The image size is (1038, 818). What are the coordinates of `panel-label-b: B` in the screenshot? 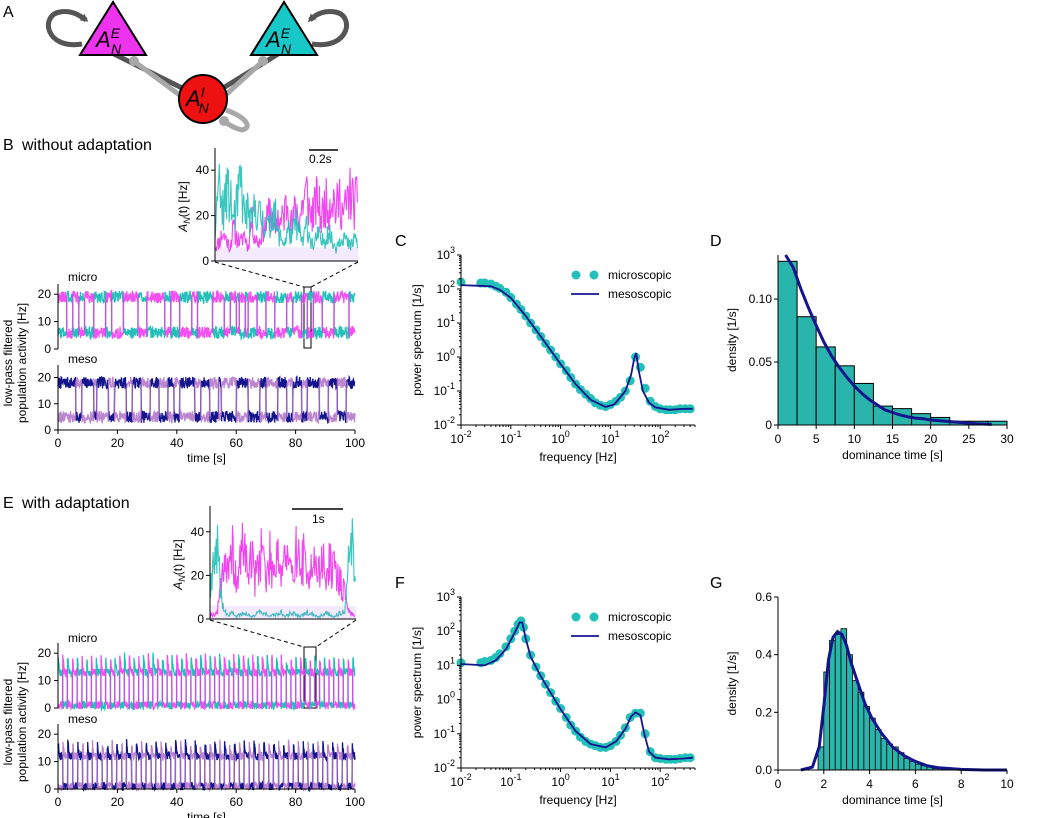 It's located at (8, 145).